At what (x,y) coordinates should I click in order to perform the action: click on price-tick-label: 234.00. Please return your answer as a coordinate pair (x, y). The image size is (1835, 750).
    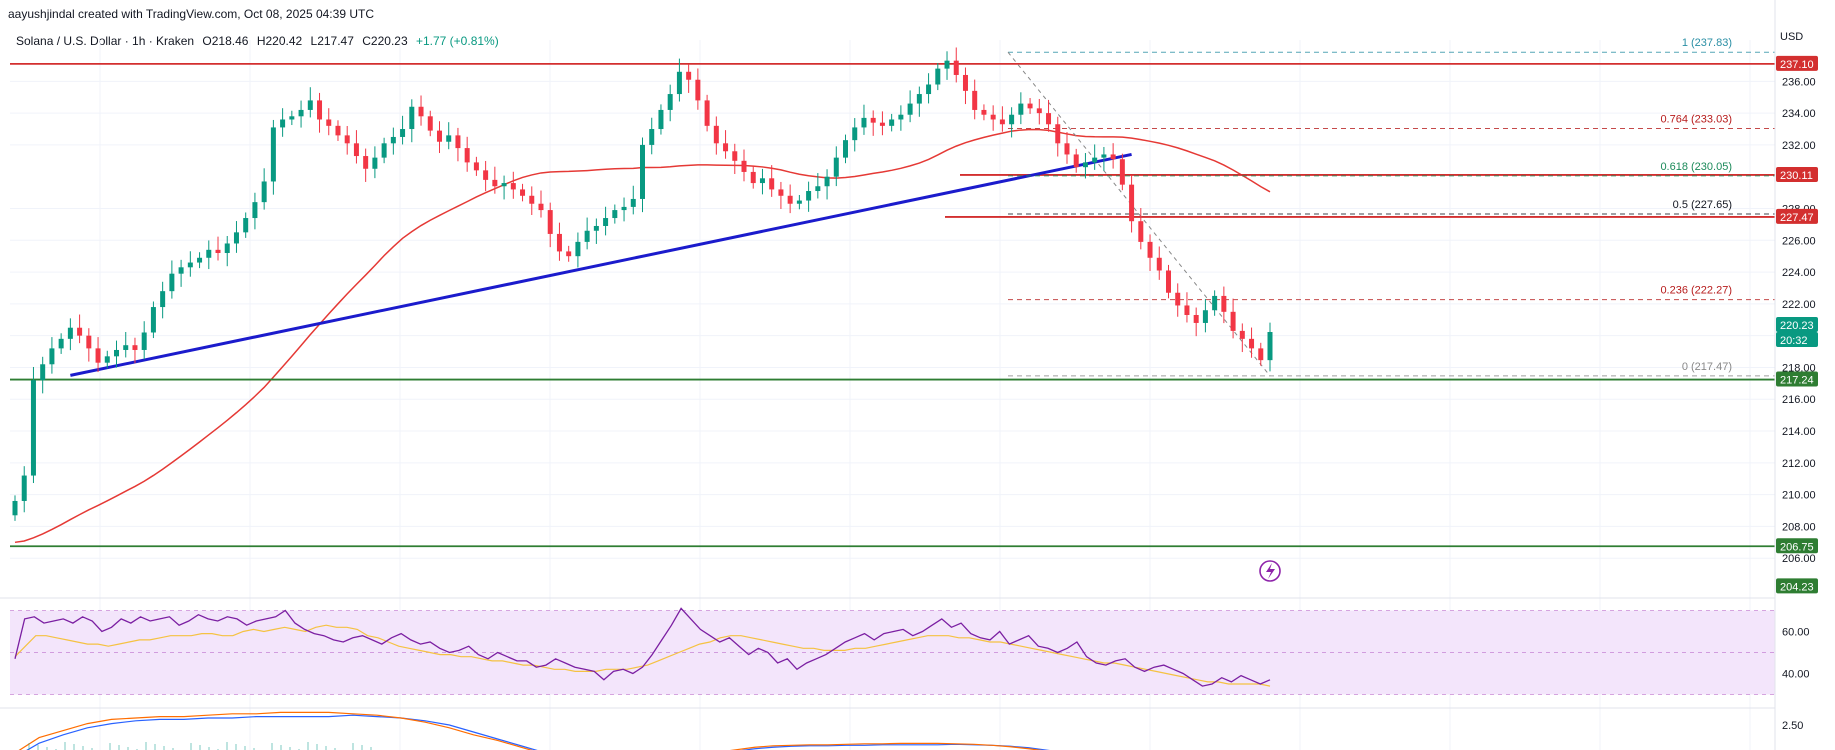
    Looking at the image, I should click on (1799, 114).